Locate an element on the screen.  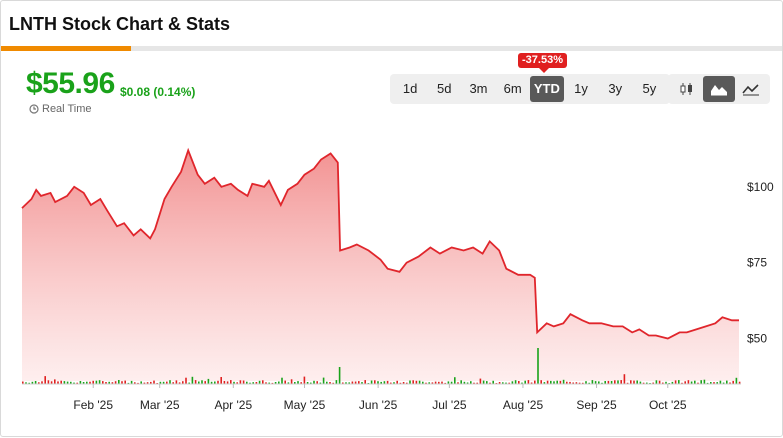
price-change: $0.08 (0.14%) is located at coordinates (158, 92).